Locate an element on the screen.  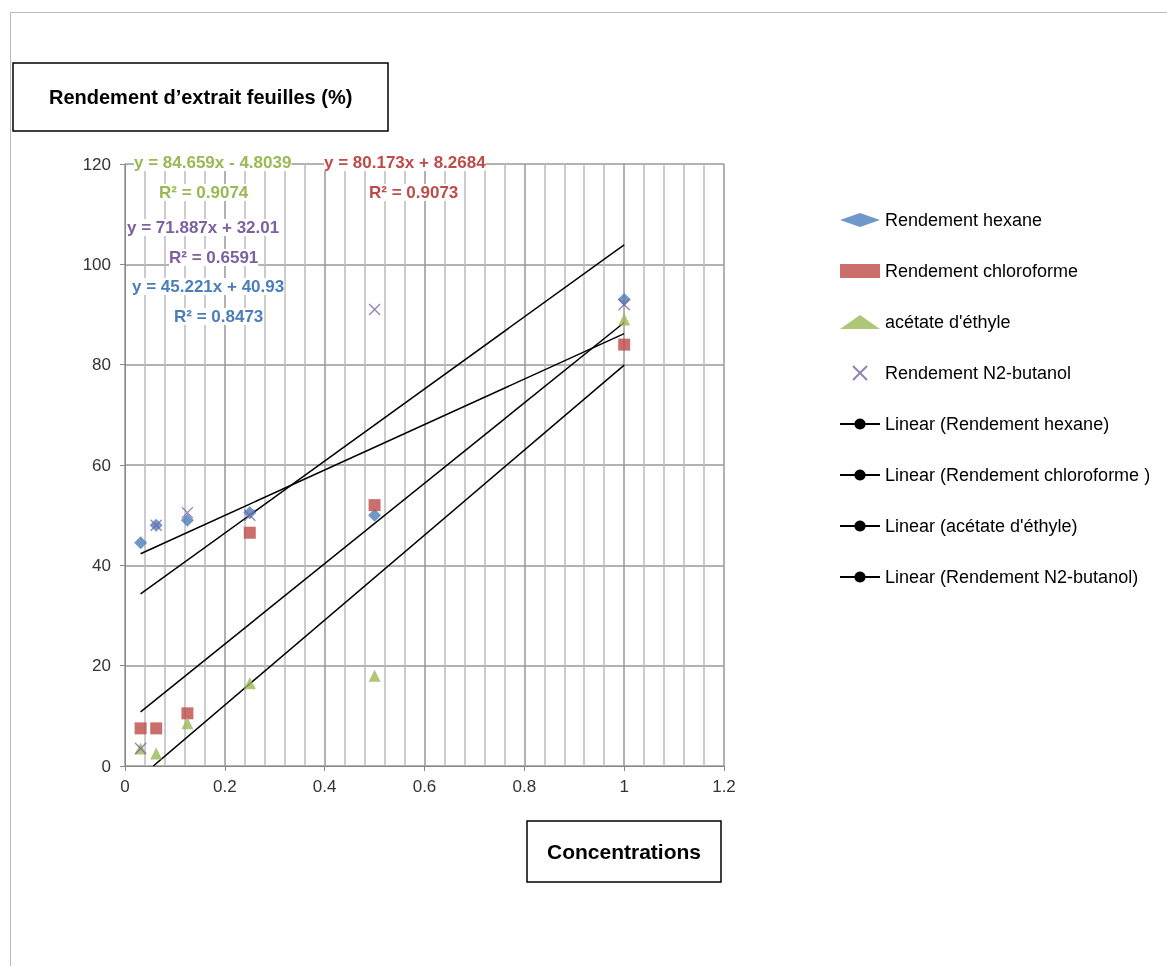
x-tick-label: 0.6 is located at coordinates (424, 786).